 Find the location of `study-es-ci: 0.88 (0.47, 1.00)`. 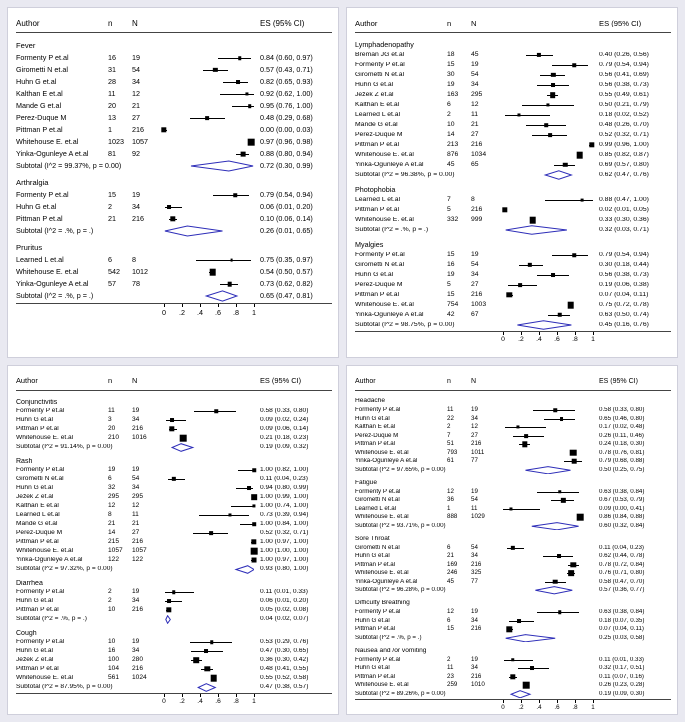

study-es-ci: 0.88 (0.47, 1.00) is located at coordinates (624, 199).